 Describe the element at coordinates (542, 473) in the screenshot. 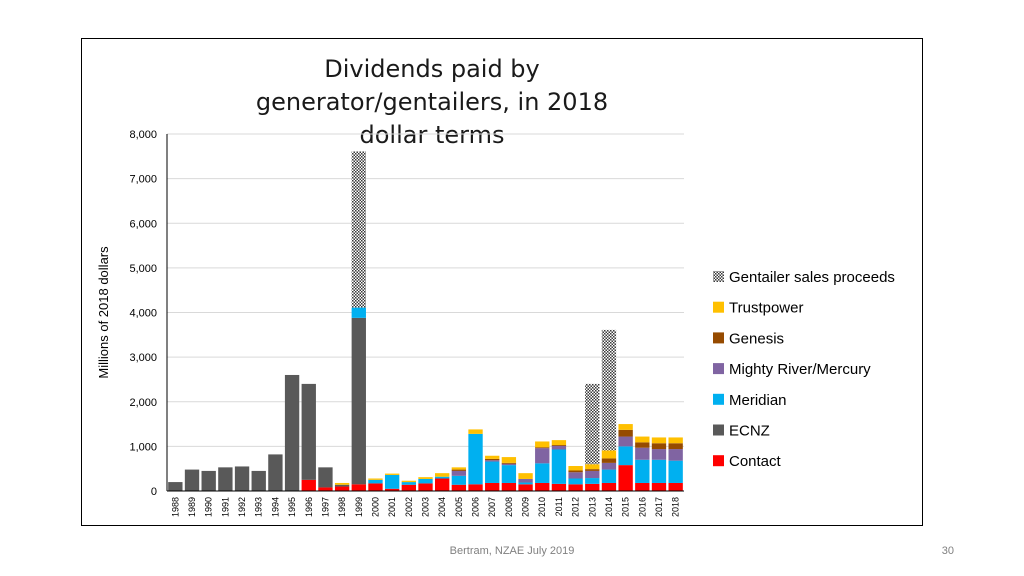

I see `bar-meridian-2010` at that location.